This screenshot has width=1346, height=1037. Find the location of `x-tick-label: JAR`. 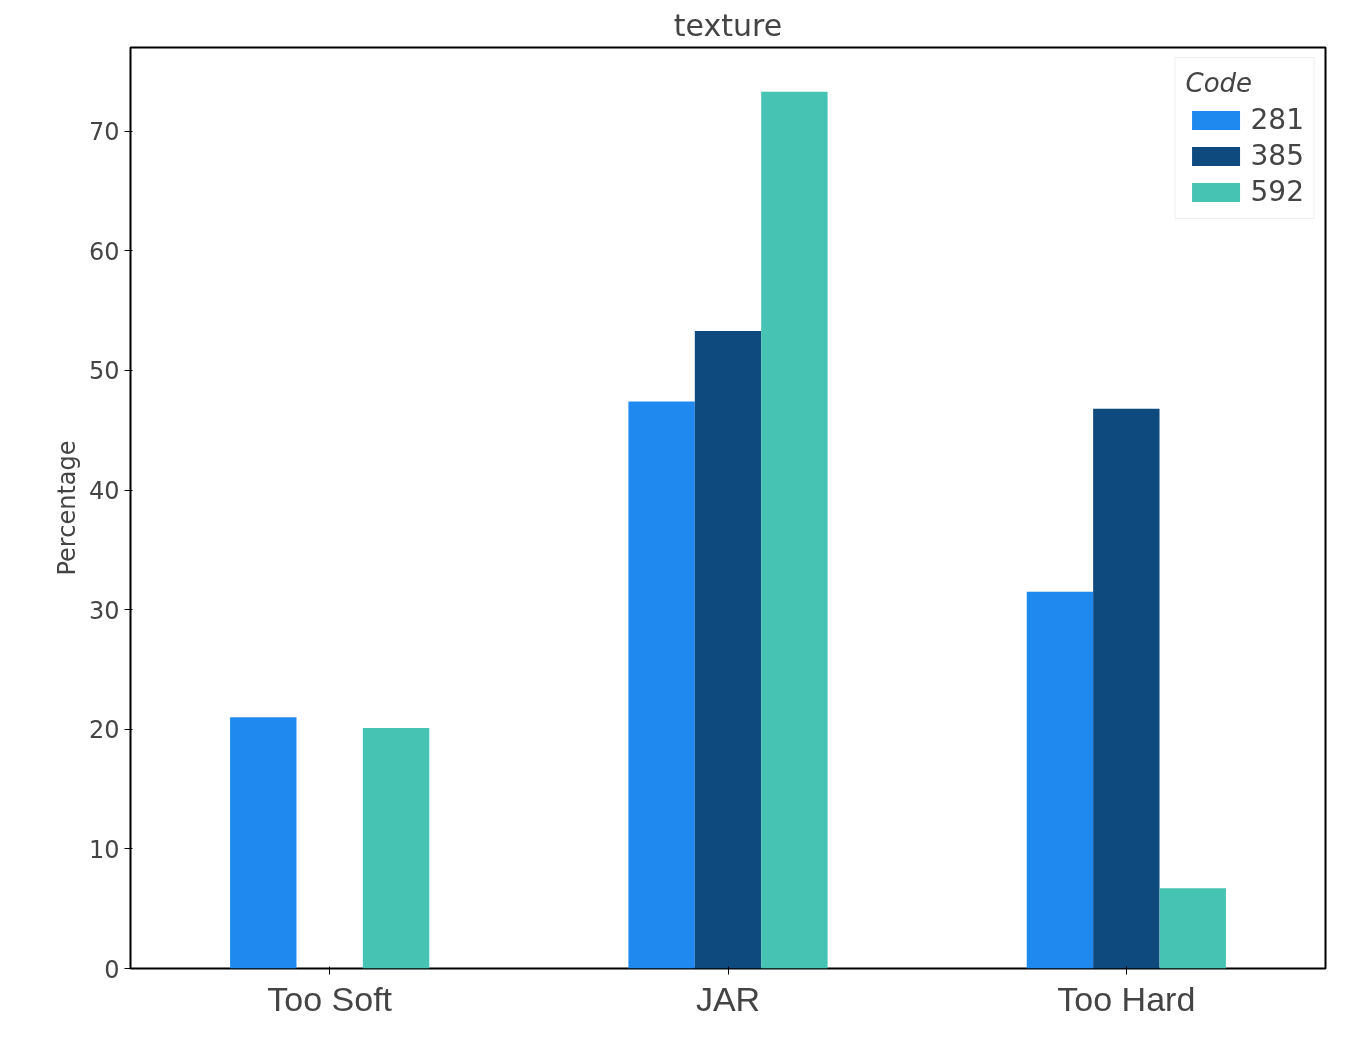

x-tick-label: JAR is located at coordinates (728, 998).